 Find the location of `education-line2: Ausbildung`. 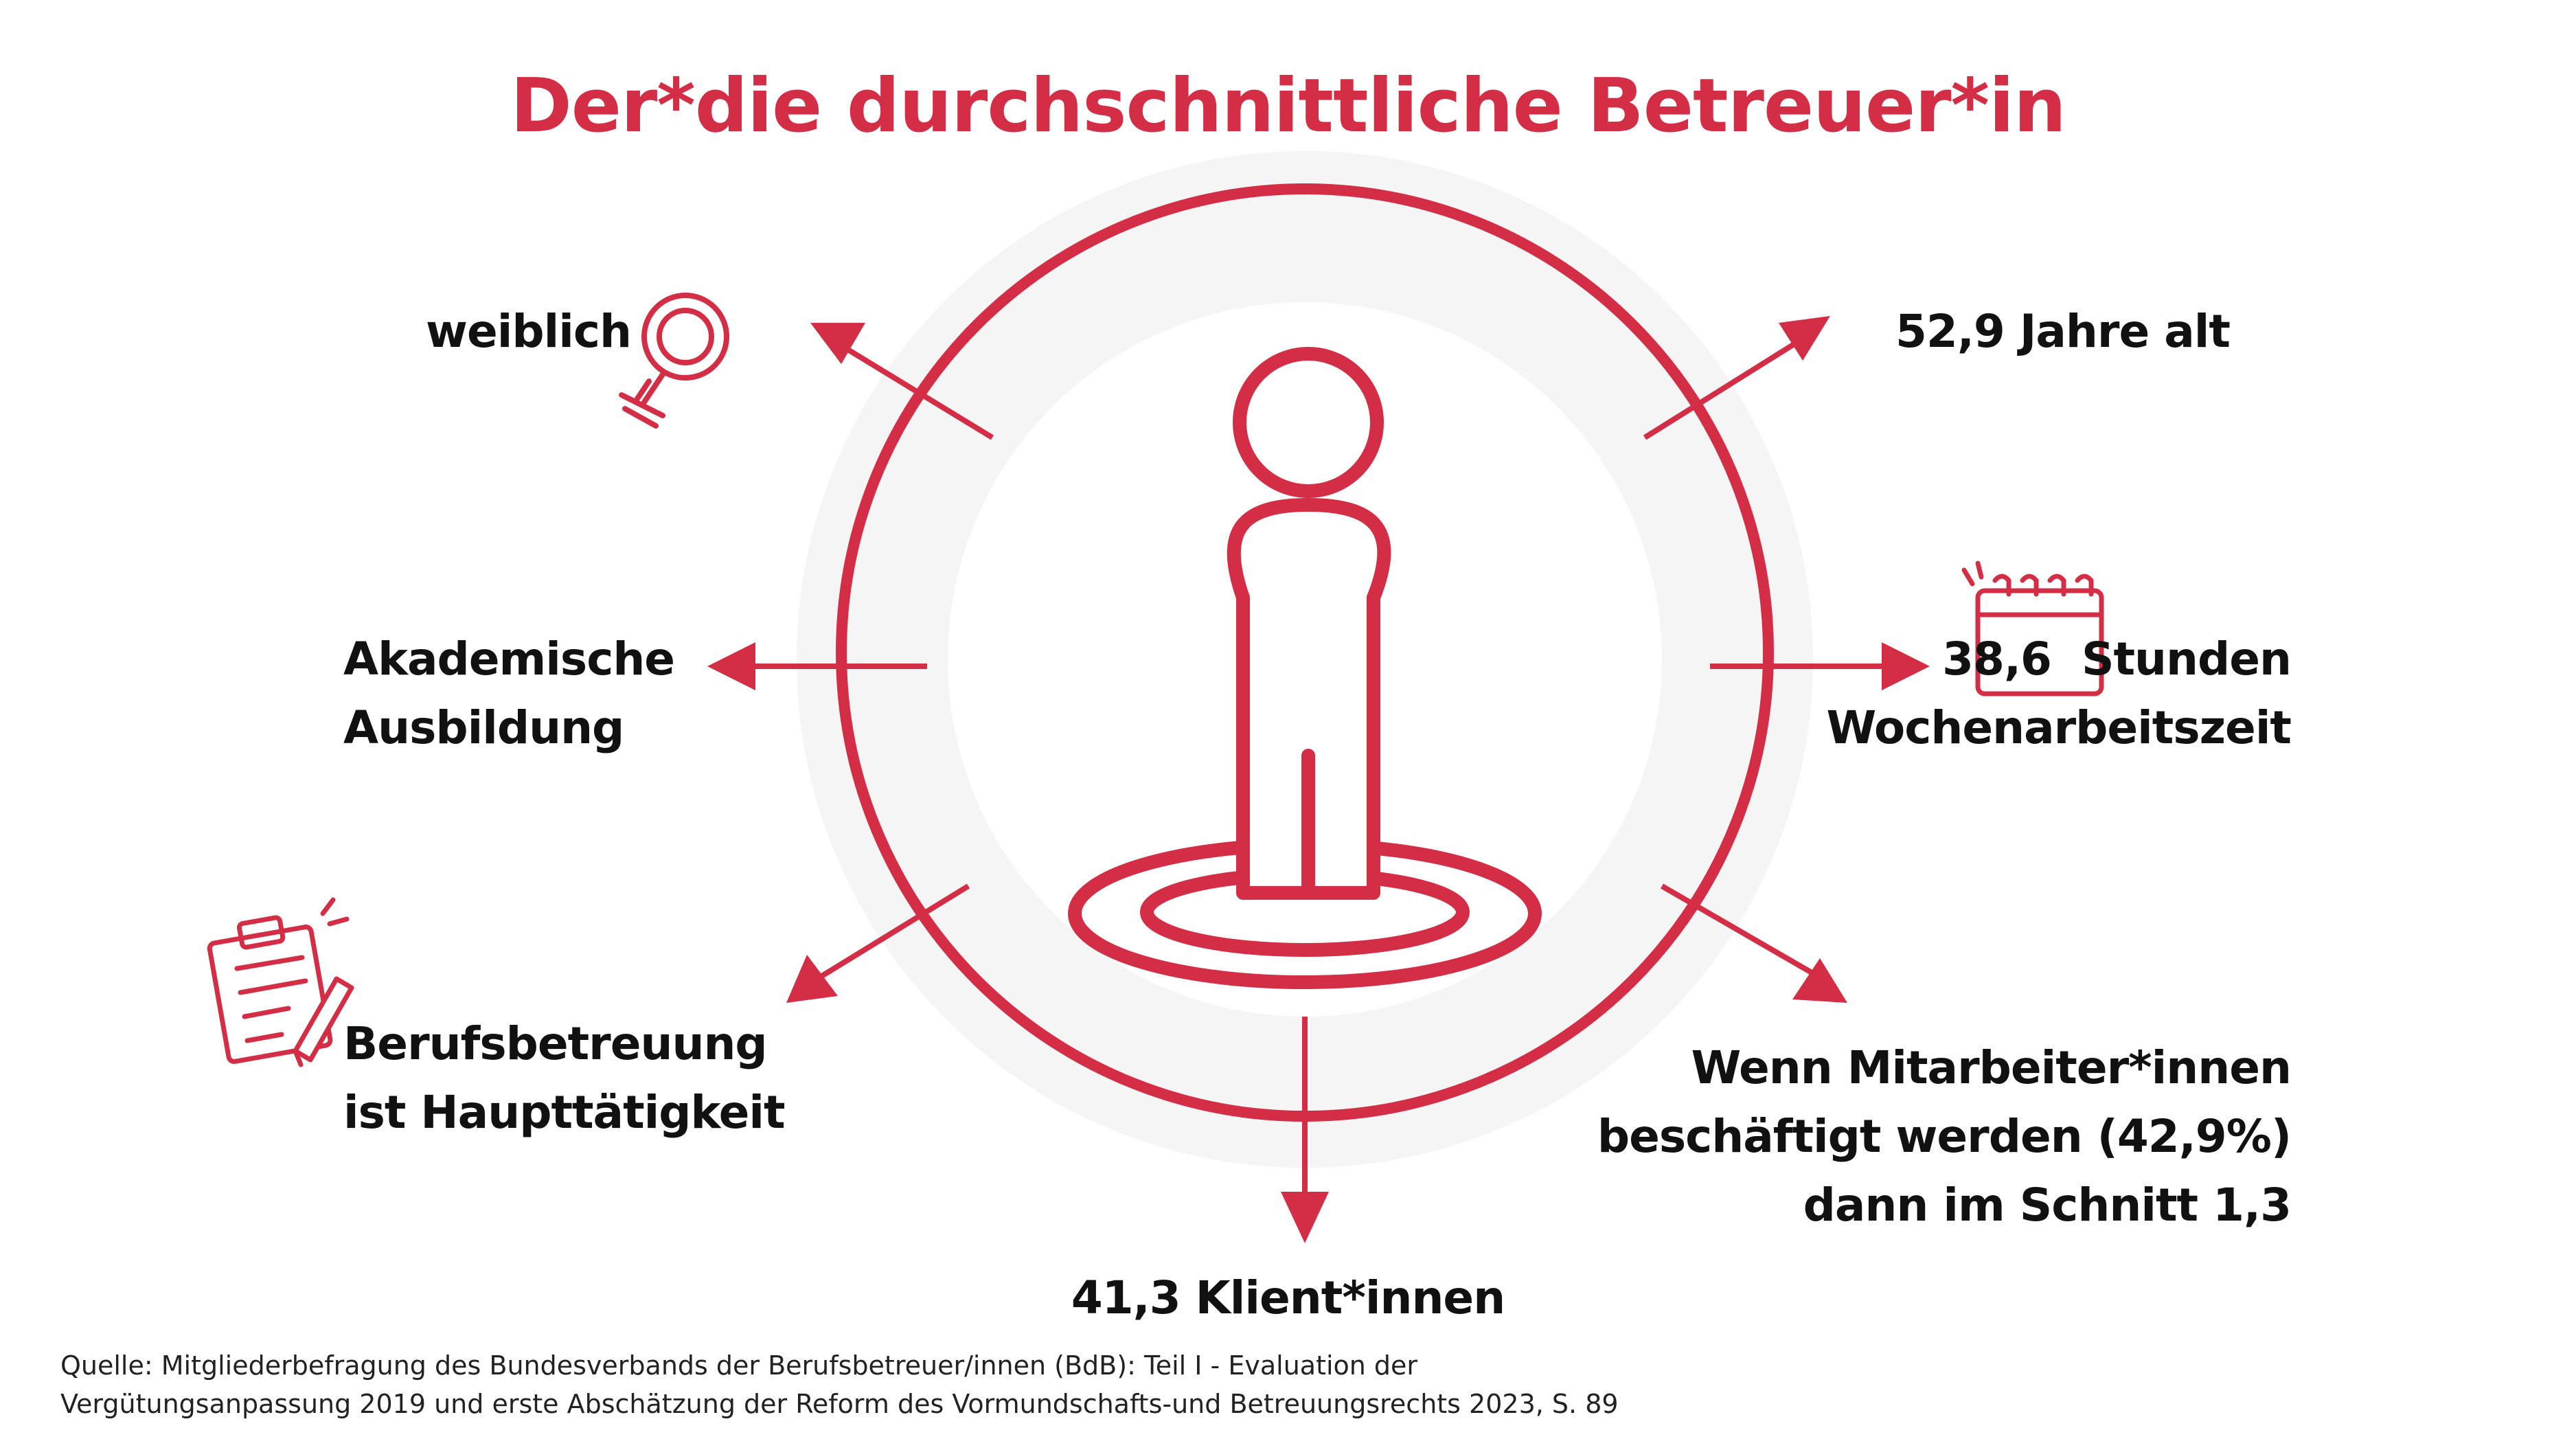

education-line2: Ausbildung is located at coordinates (483, 727).